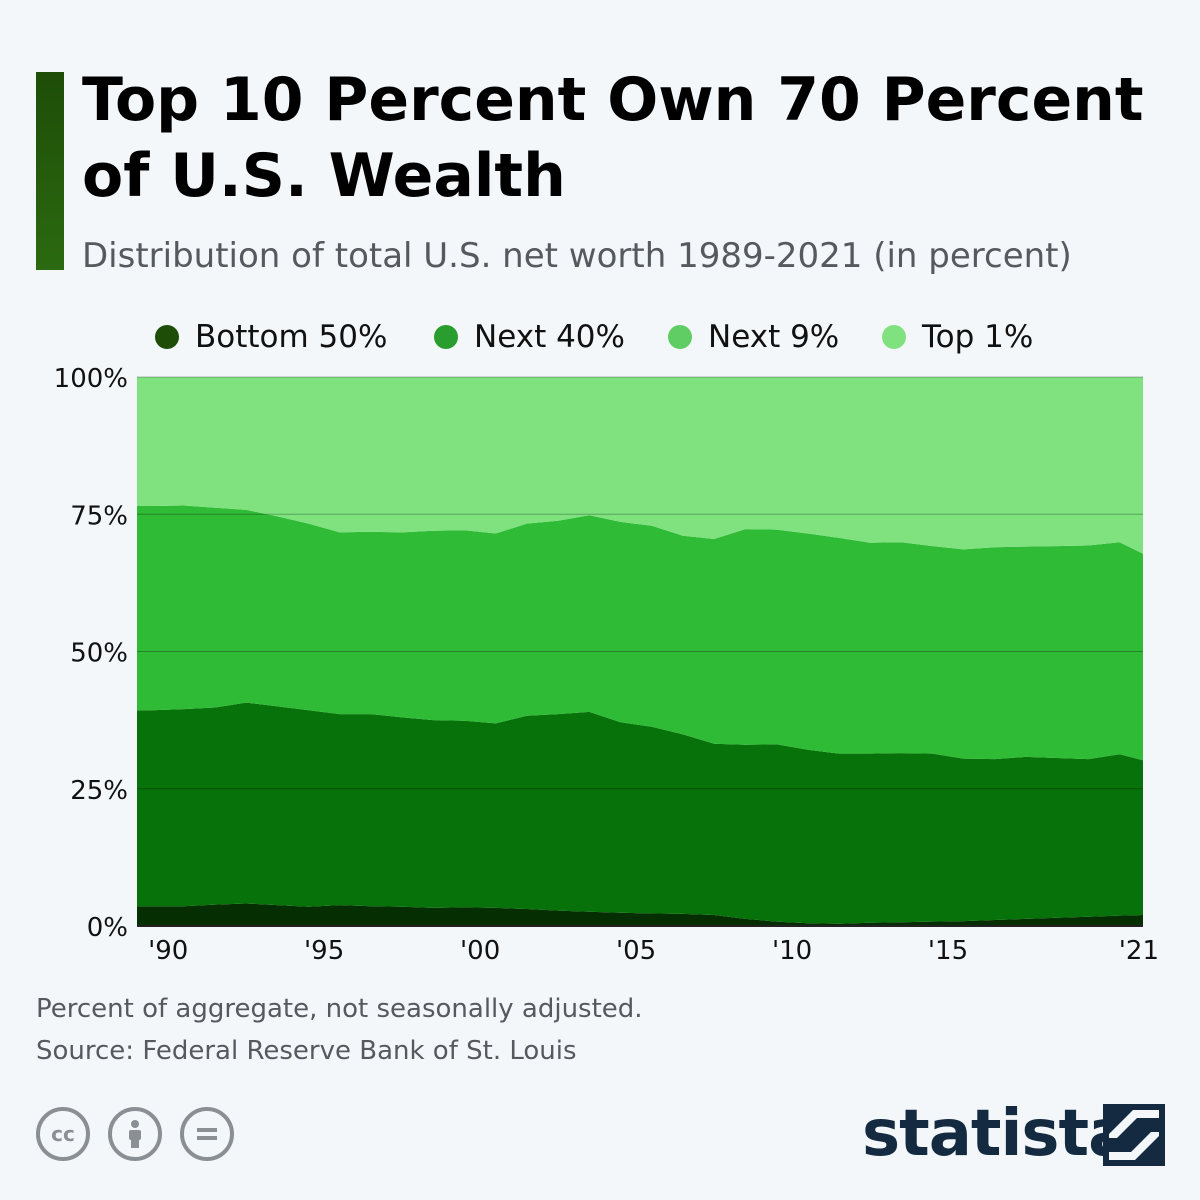 Image resolution: width=1200 pixels, height=1200 pixels. I want to click on x-tick-label: '15, so click(948, 951).